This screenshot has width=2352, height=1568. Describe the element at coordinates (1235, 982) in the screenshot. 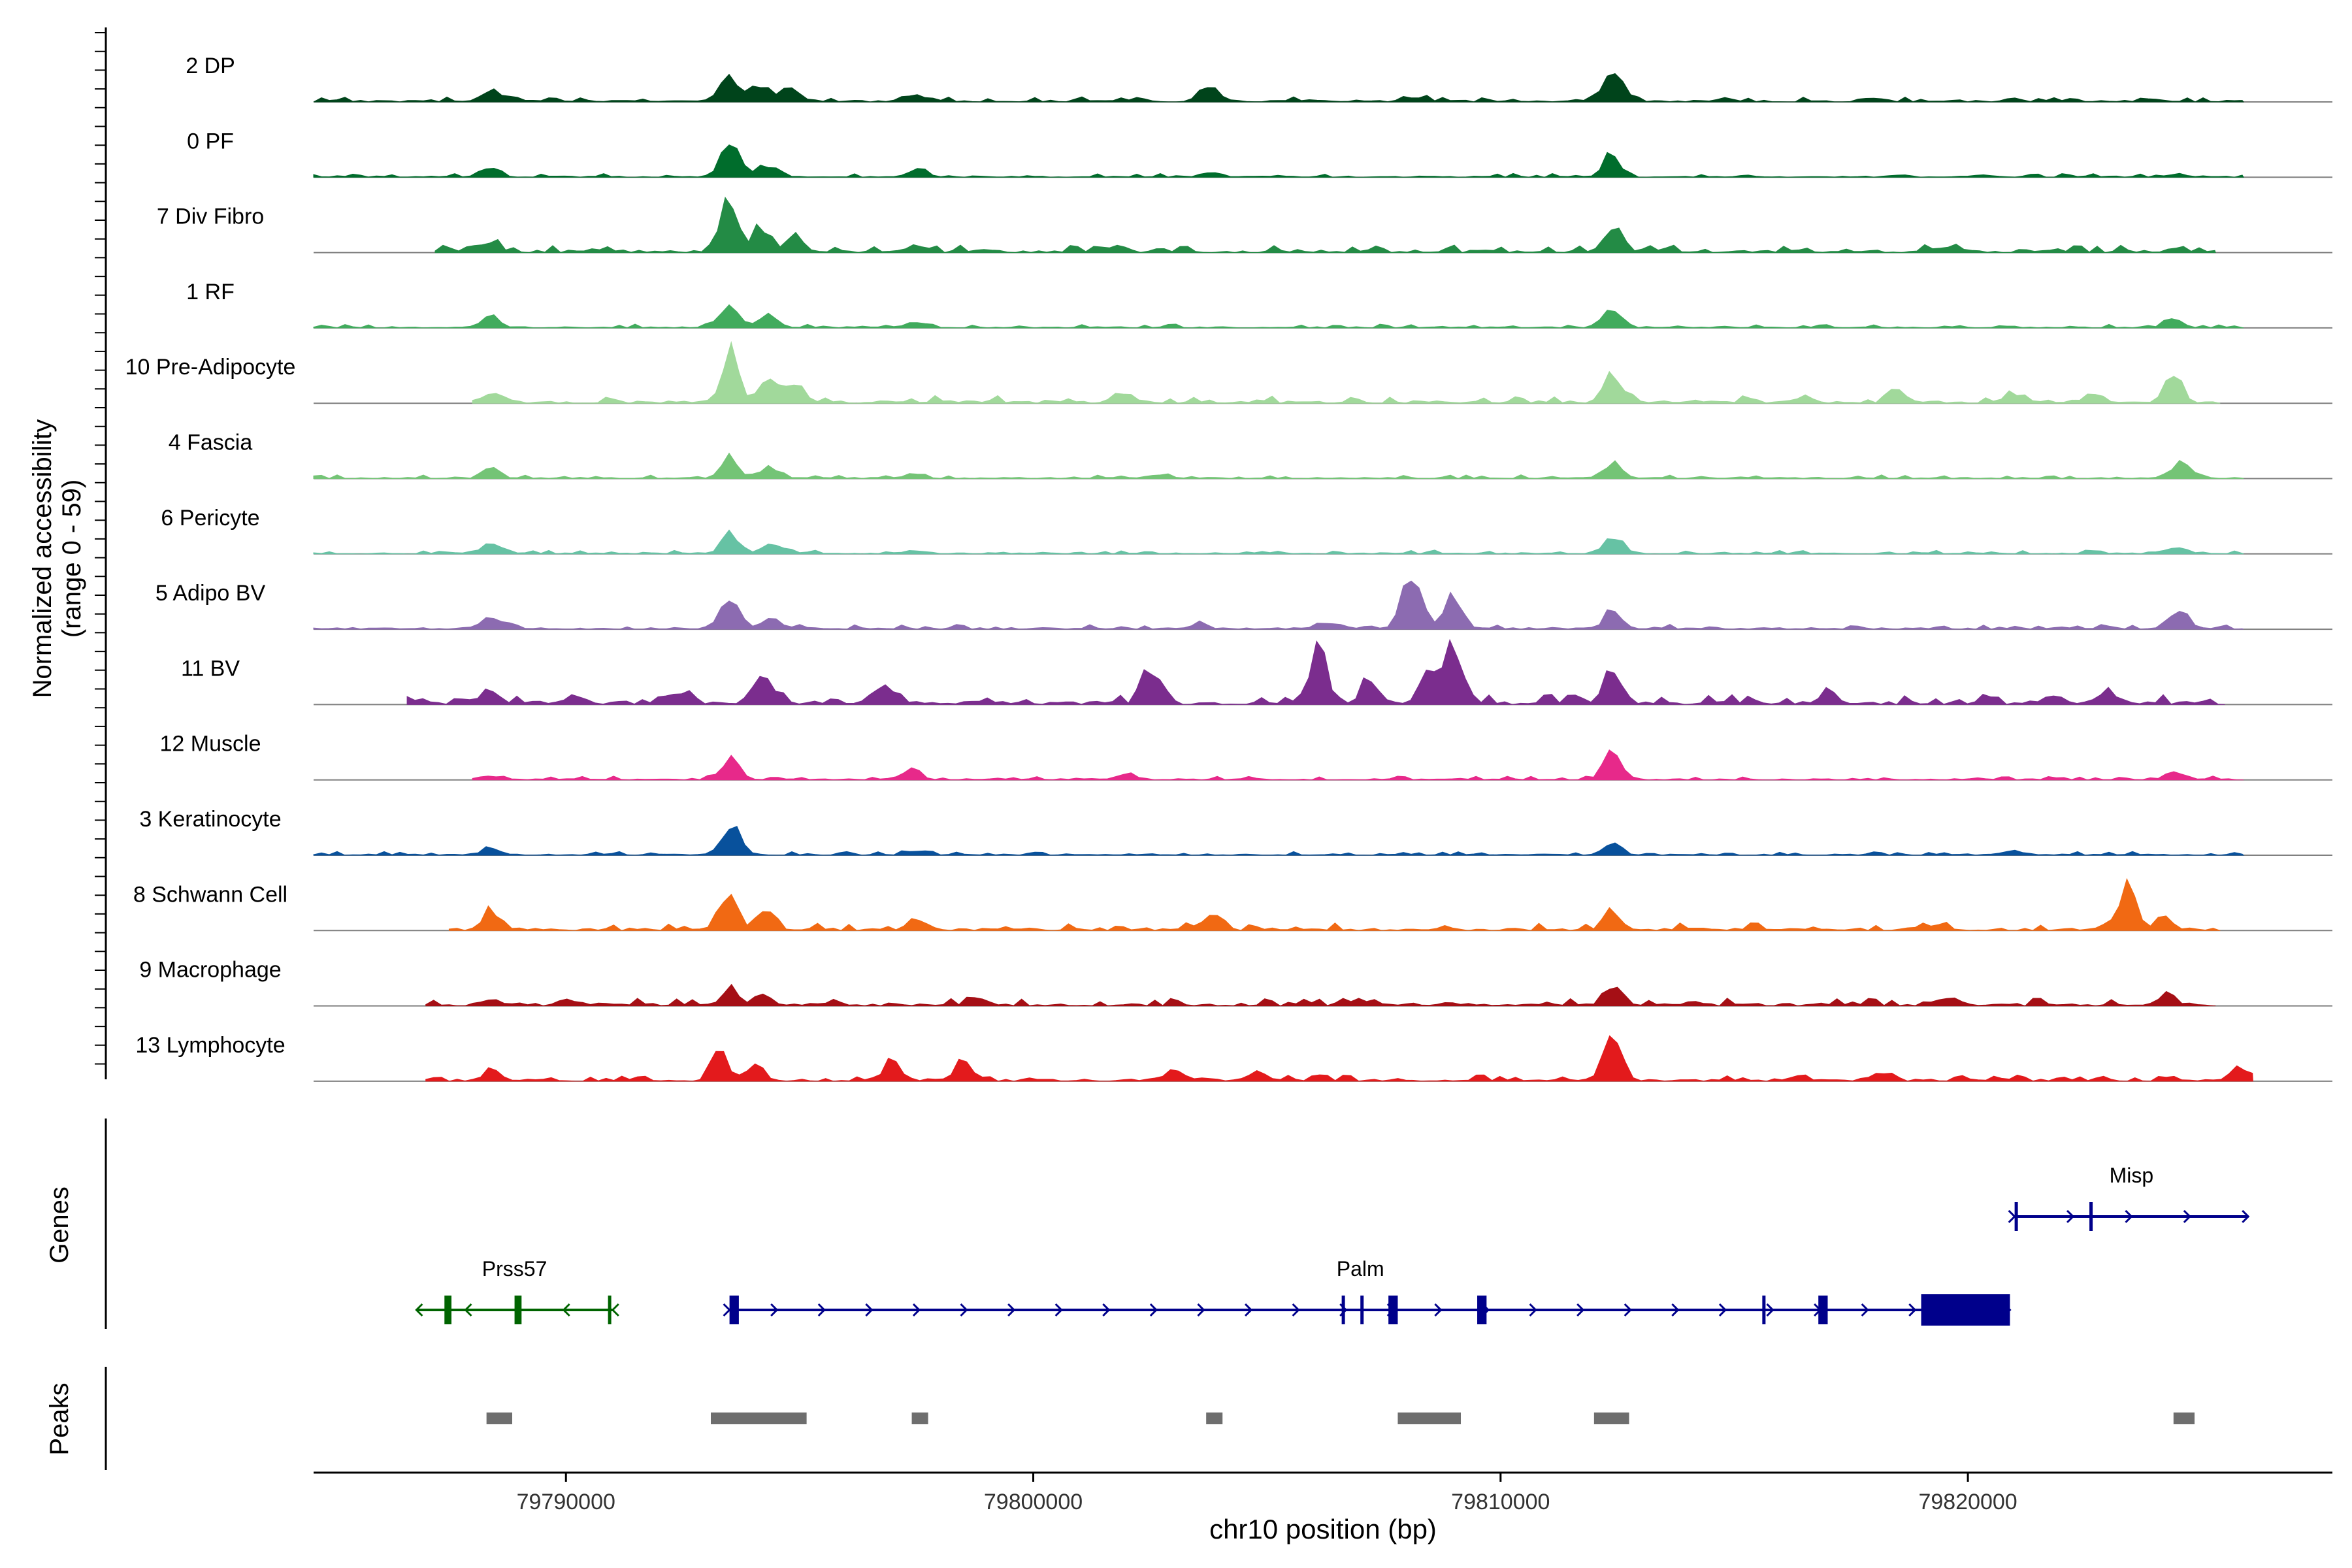

I see `track-9-macrophage: 9 Macrophage` at that location.